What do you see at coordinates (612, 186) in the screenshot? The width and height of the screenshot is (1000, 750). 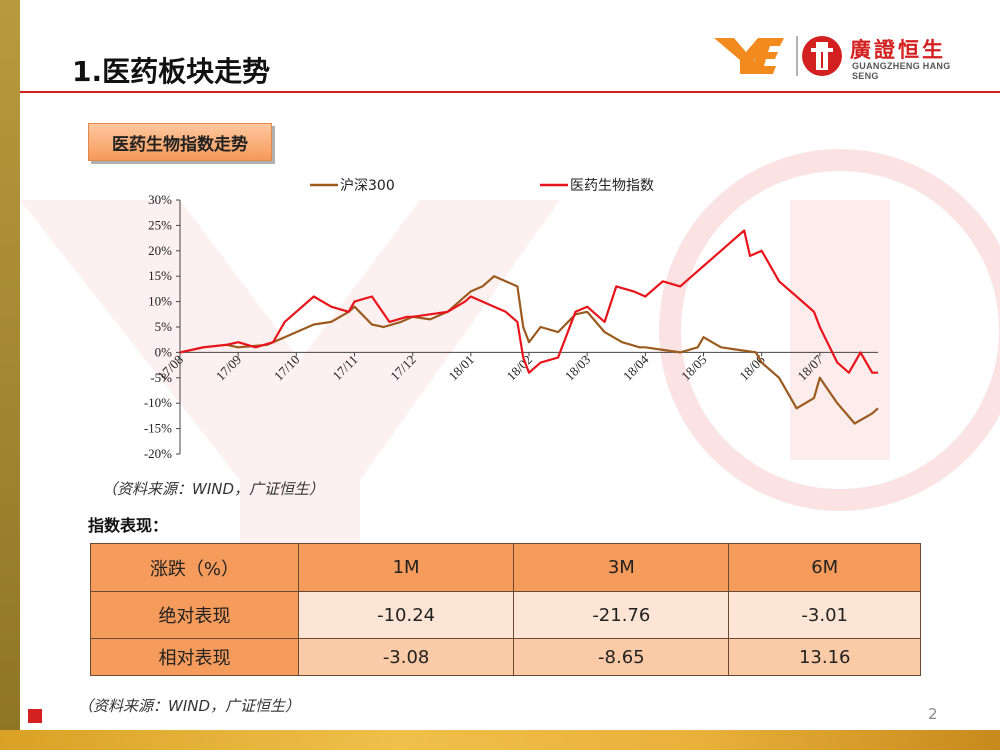 I see `legend-label: 医药生物指数` at bounding box center [612, 186].